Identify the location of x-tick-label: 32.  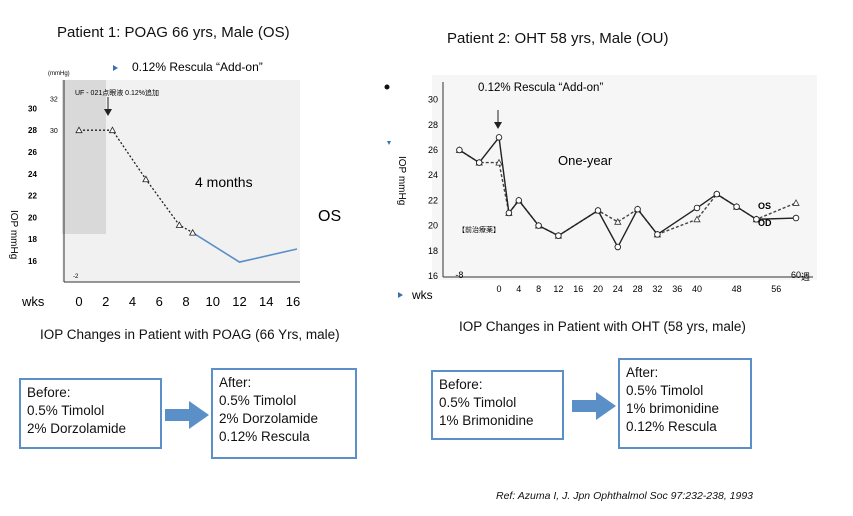
(657, 289).